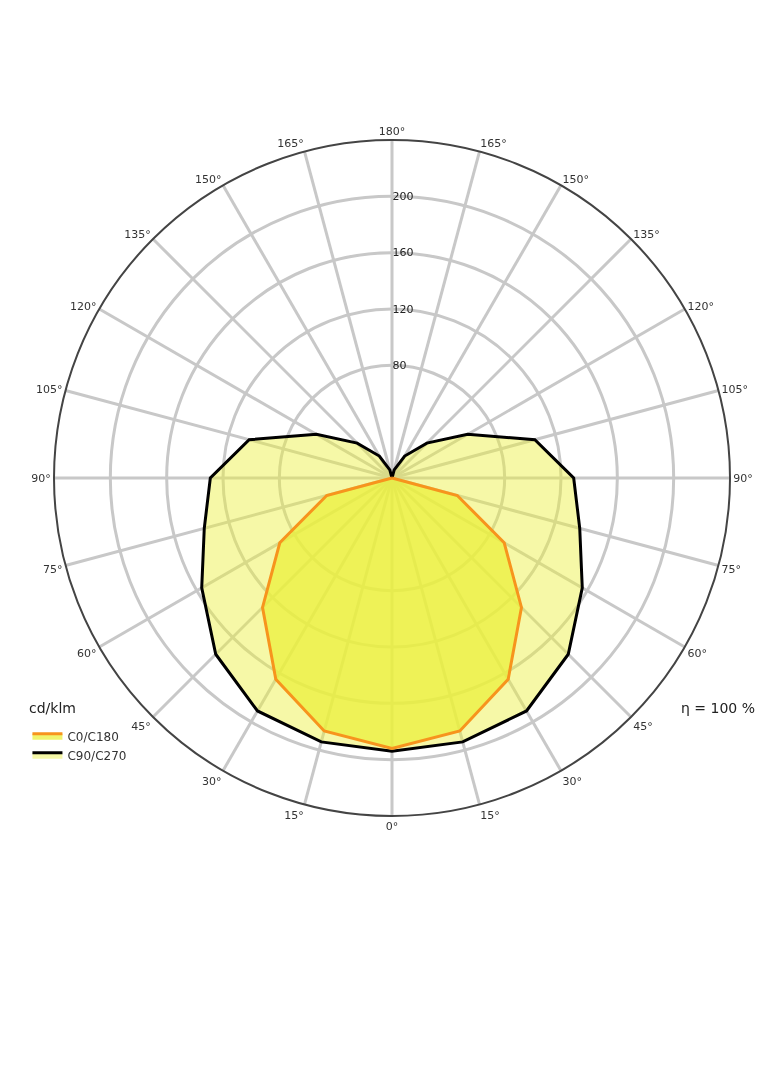 Image resolution: width=784 pixels, height=1066 pixels. Describe the element at coordinates (718, 708) in the screenshot. I see `text: η = 100 %` at that location.